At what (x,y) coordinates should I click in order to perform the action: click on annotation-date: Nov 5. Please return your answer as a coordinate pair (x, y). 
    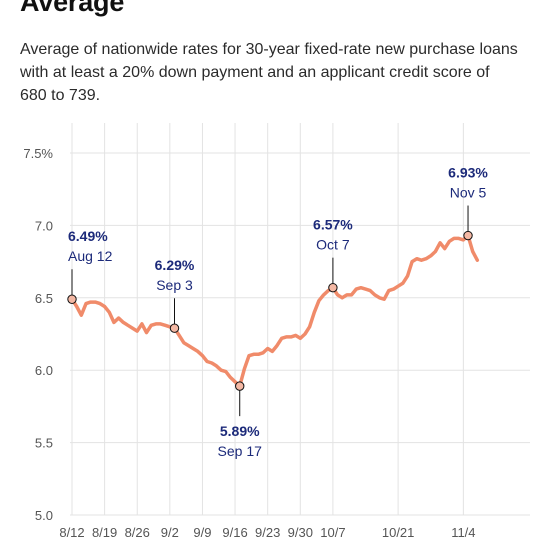
    Looking at the image, I should click on (468, 193).